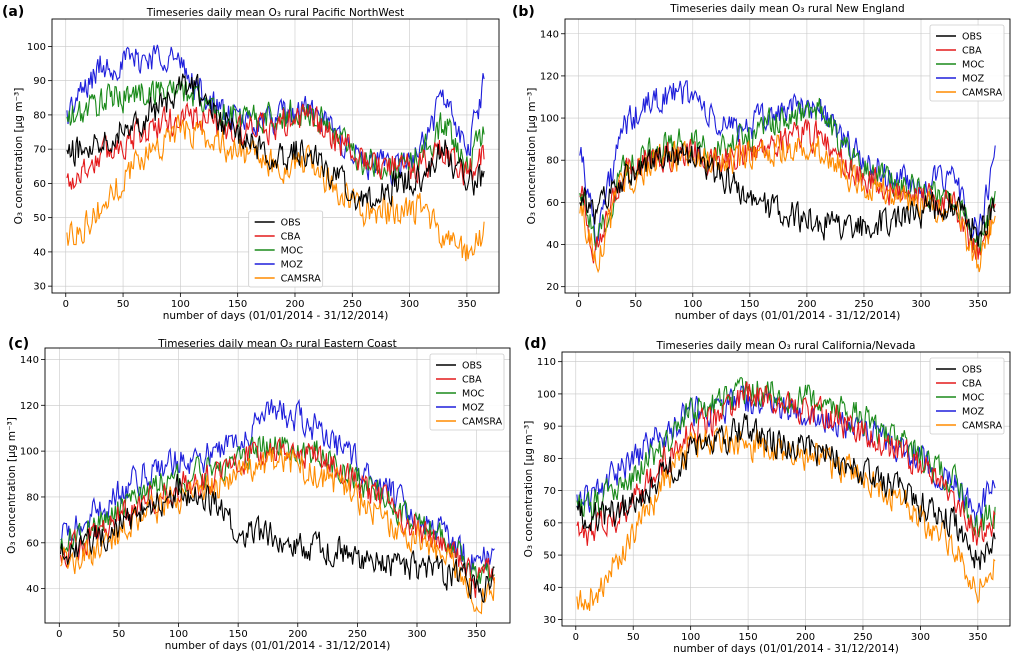 The width and height of the screenshot is (1025, 660). I want to click on y-tick-label: 110, so click(546, 362).